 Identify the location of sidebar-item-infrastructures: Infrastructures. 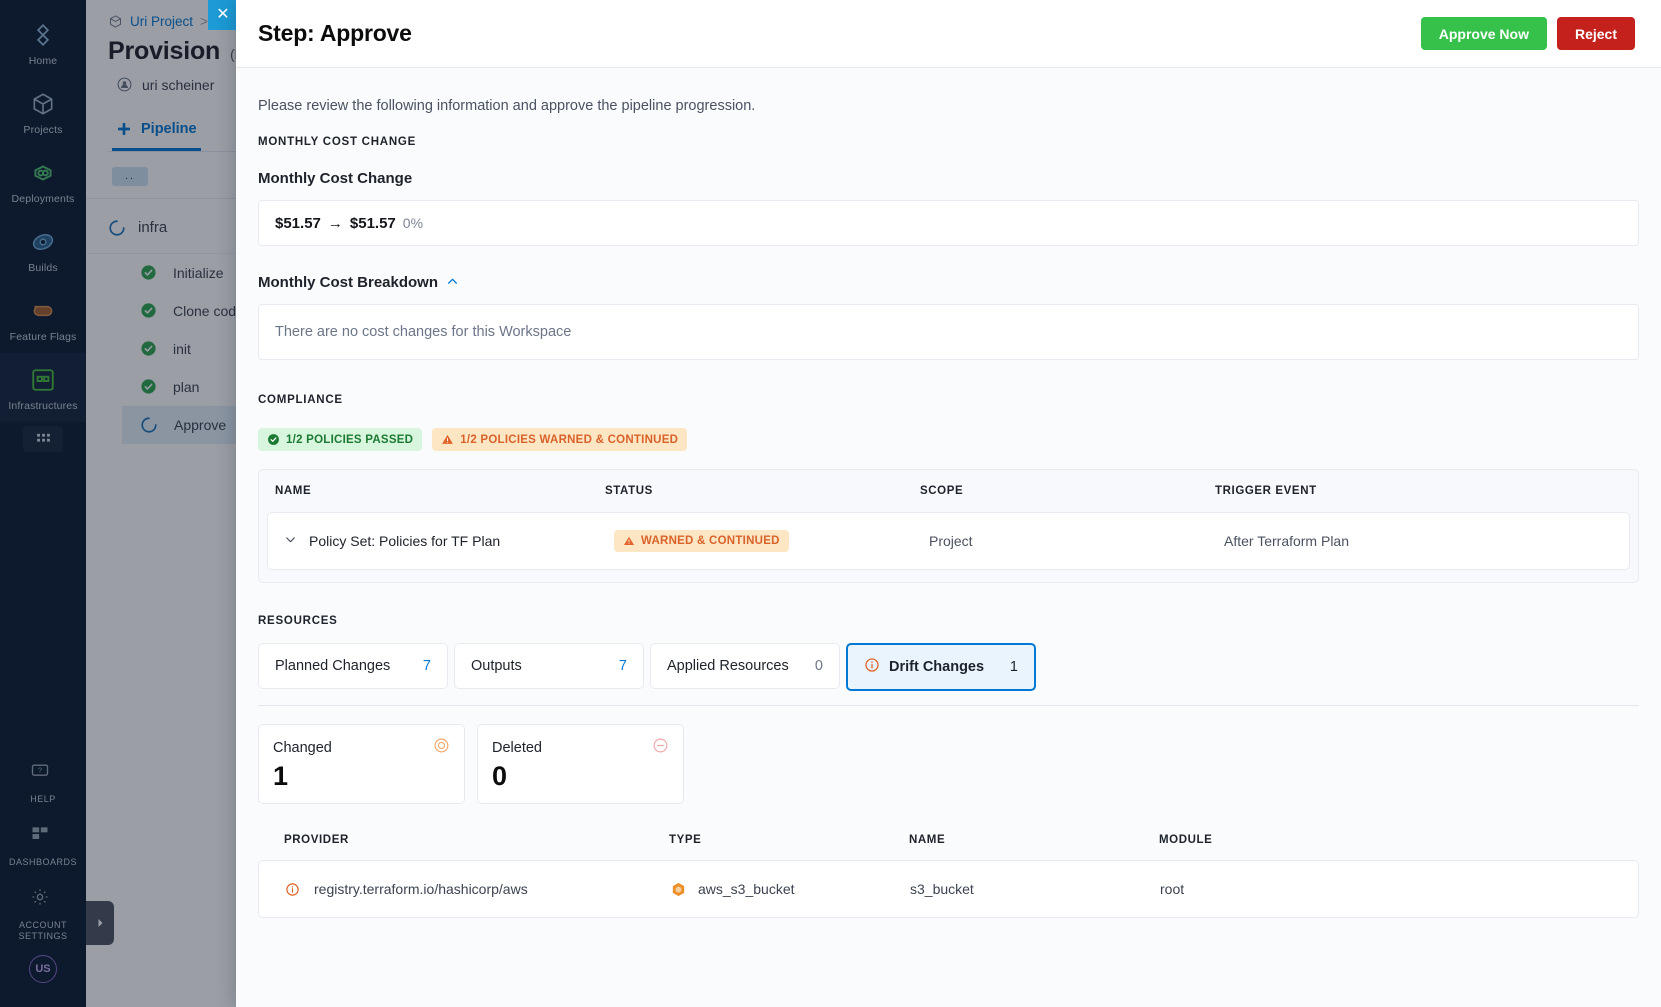
(43, 388).